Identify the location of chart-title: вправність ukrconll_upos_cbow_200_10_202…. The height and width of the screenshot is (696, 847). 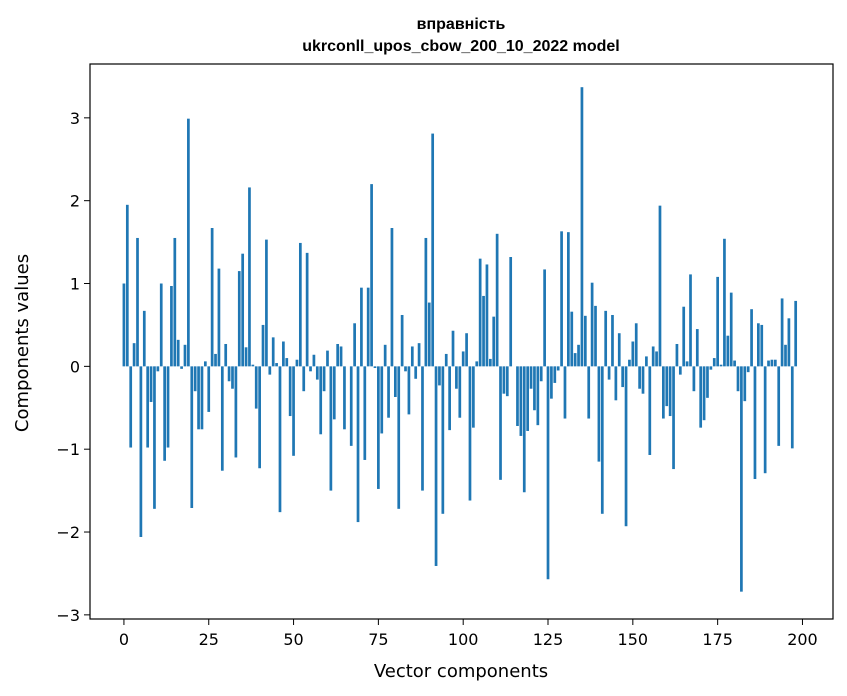
(460, 35).